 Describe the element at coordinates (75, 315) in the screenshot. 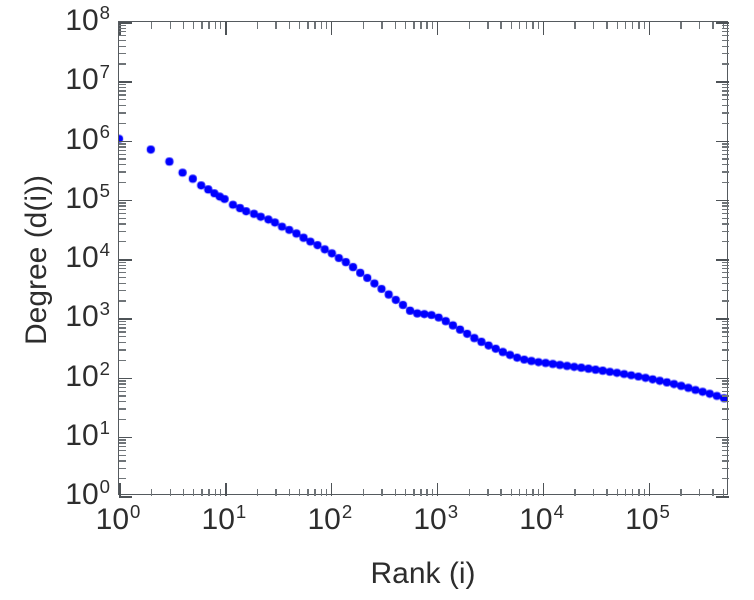

I see `y-tick-label-3: 103` at that location.